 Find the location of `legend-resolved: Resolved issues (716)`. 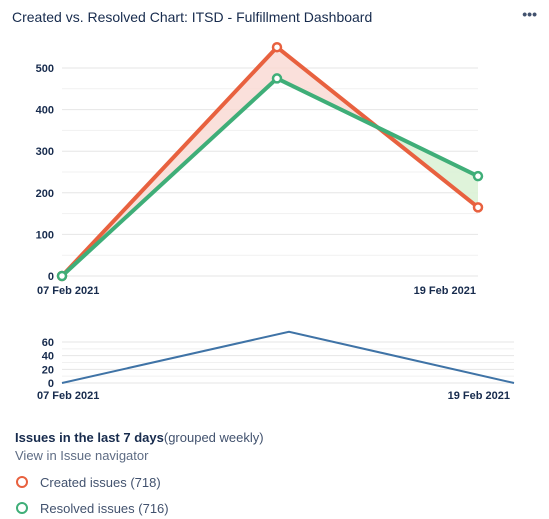

legend-resolved: Resolved issues (716) is located at coordinates (275, 508).